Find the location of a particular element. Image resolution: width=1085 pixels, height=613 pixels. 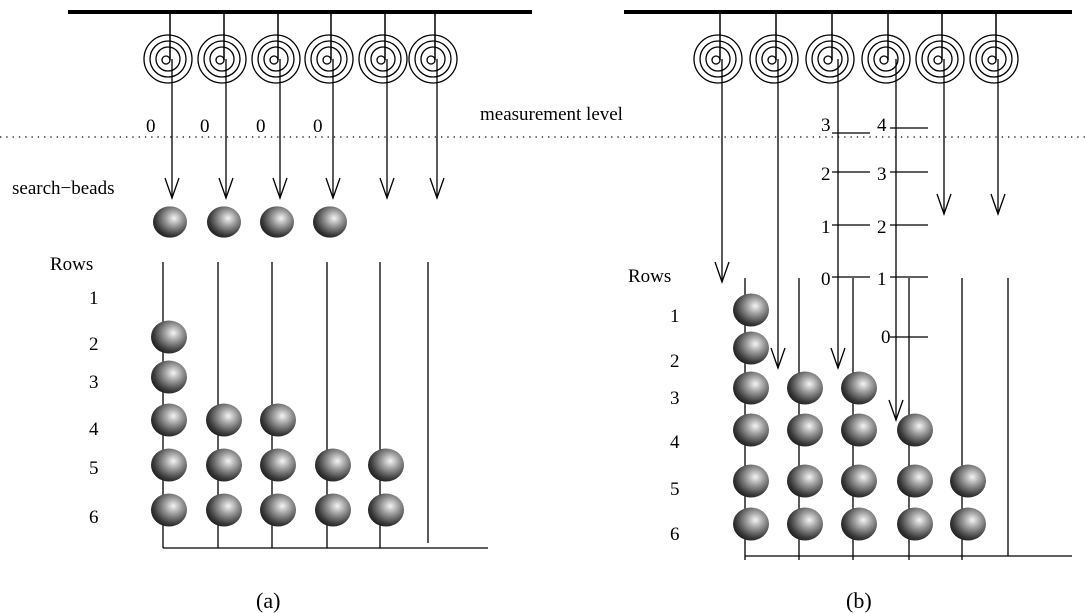

panel-a-beads is located at coordinates (277, 423).